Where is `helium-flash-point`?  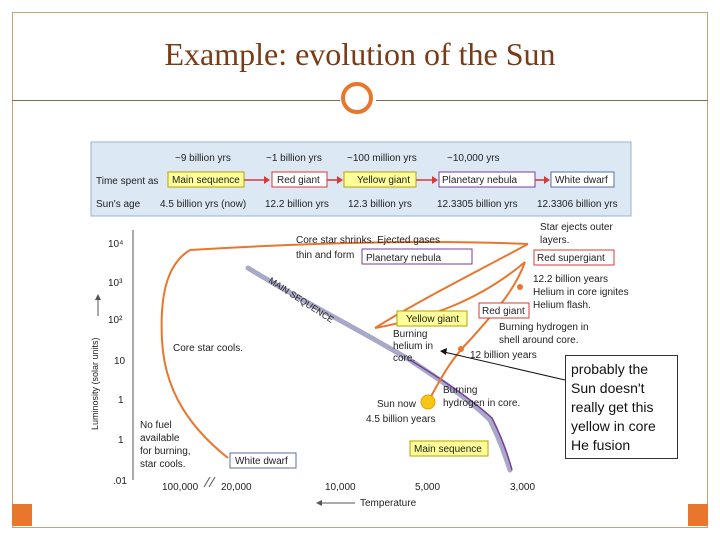
helium-flash-point is located at coordinates (520, 287).